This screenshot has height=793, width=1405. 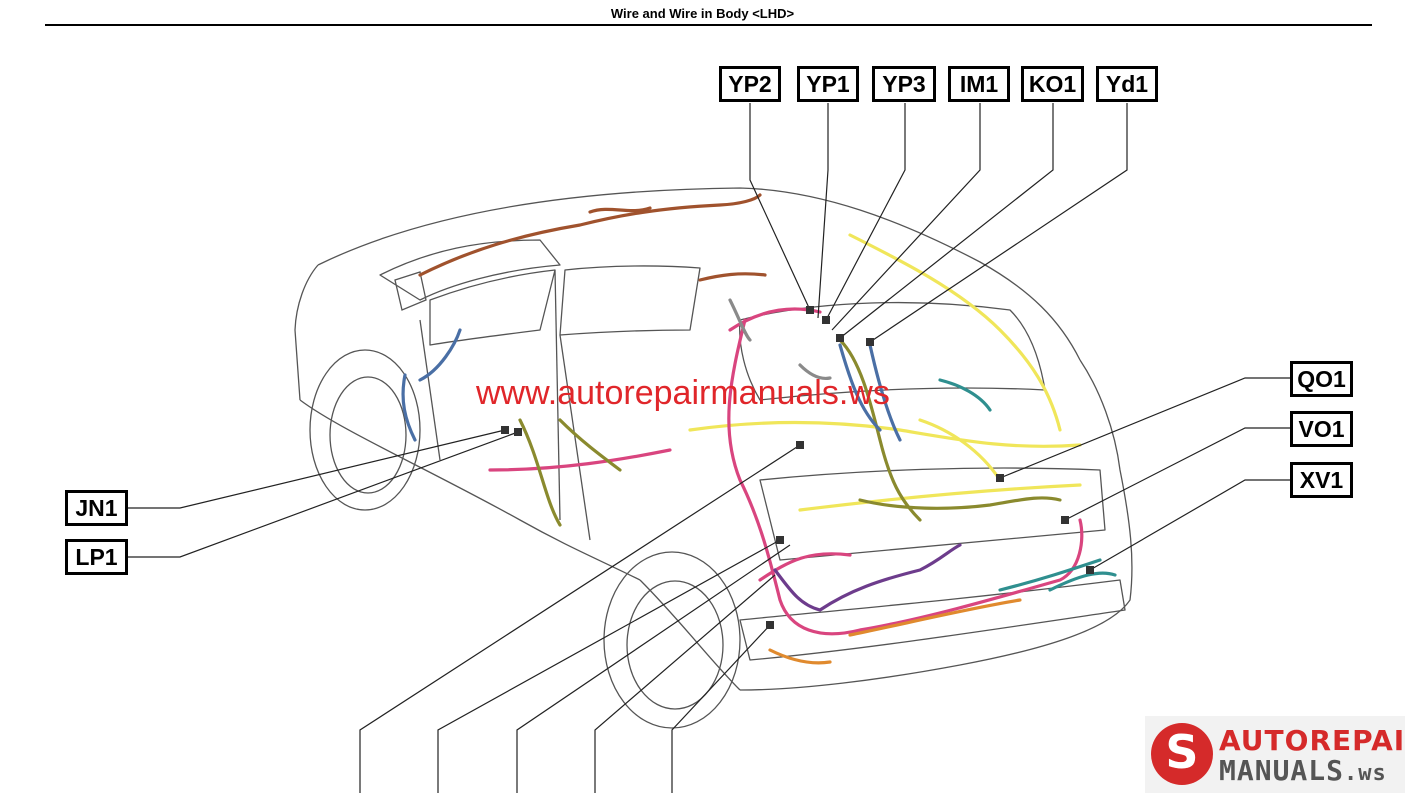 I want to click on car-rear-line, so click(x=936, y=525).